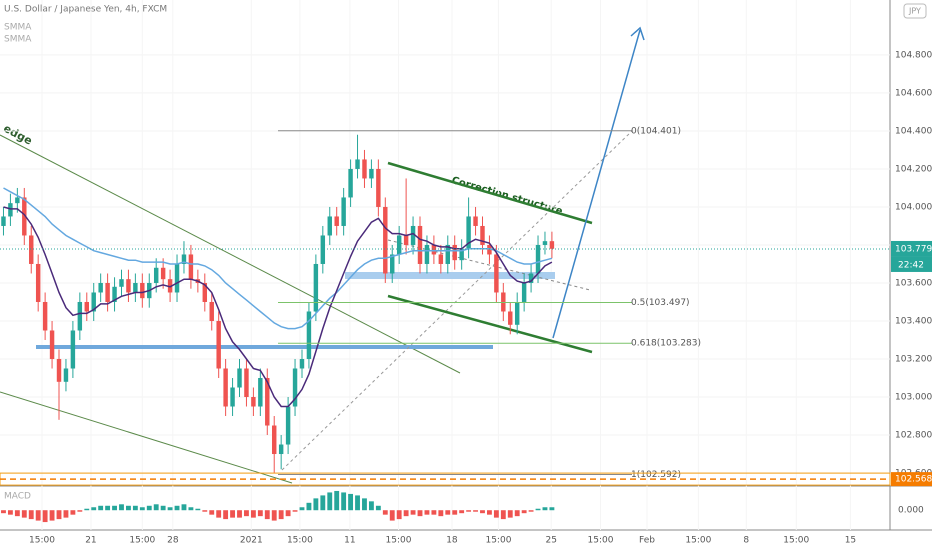  I want to click on alert-band, so click(445, 479).